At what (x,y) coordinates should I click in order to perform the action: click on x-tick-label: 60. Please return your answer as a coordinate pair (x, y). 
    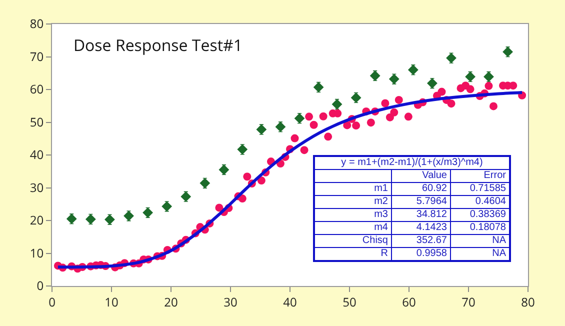
    Looking at the image, I should click on (409, 301).